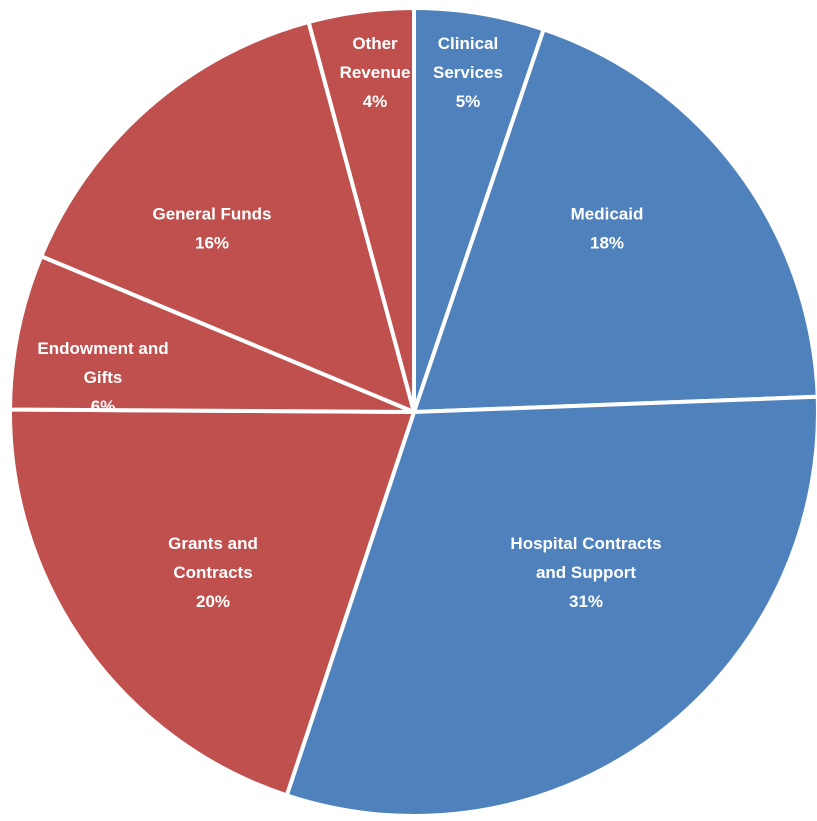 This screenshot has width=817, height=821. I want to click on pie-slice-endowment-and-gifts, so click(212, 334).